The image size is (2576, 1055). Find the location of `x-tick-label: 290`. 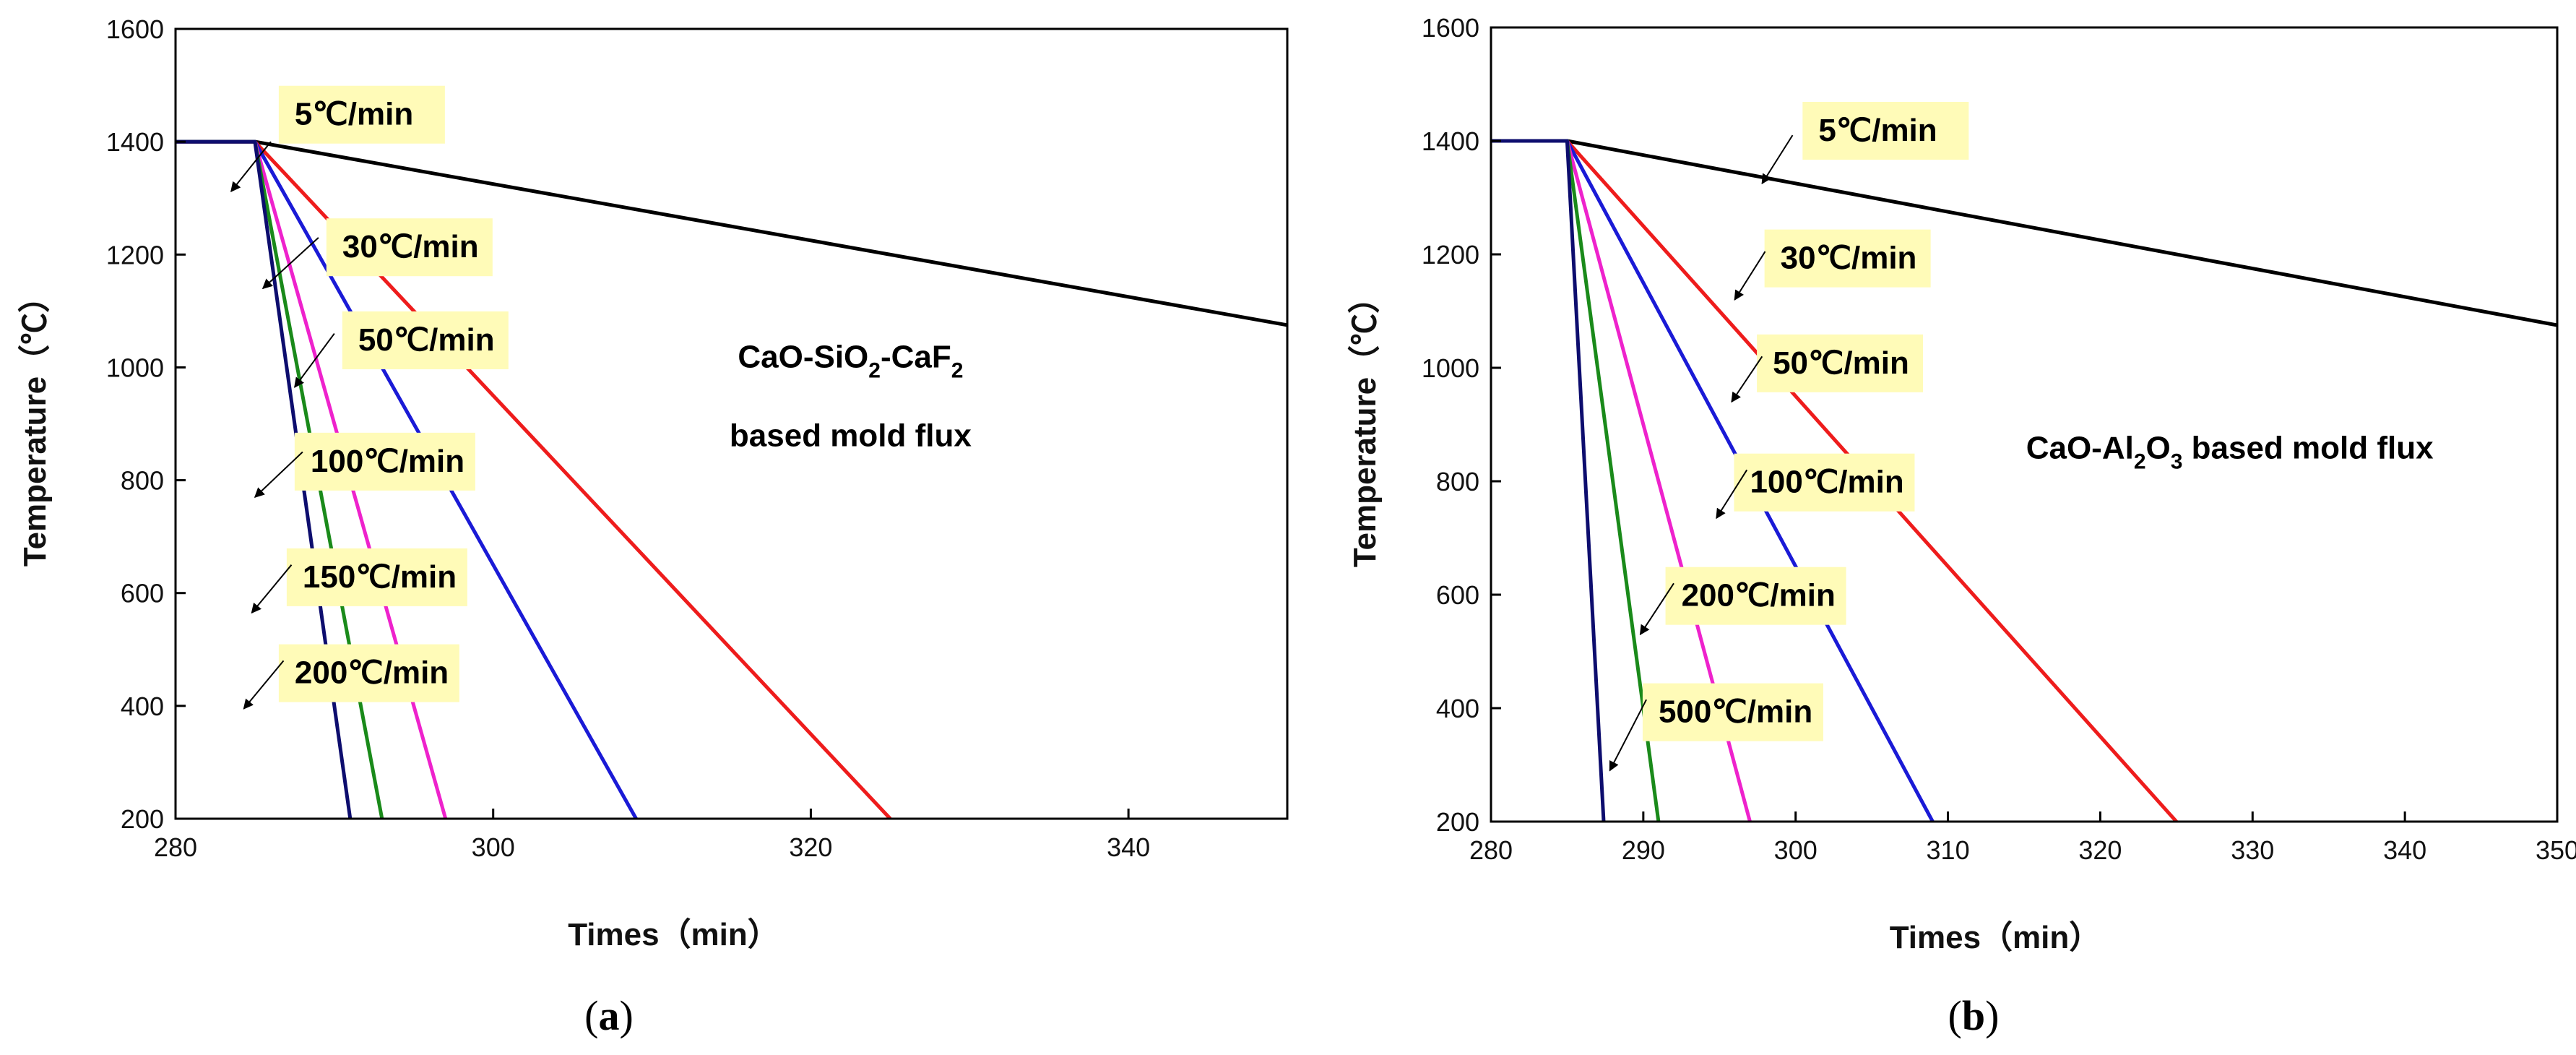

x-tick-label: 290 is located at coordinates (1643, 850).